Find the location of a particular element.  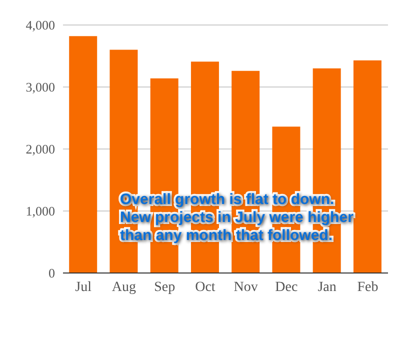

x-tick-label: Dec is located at coordinates (286, 287).